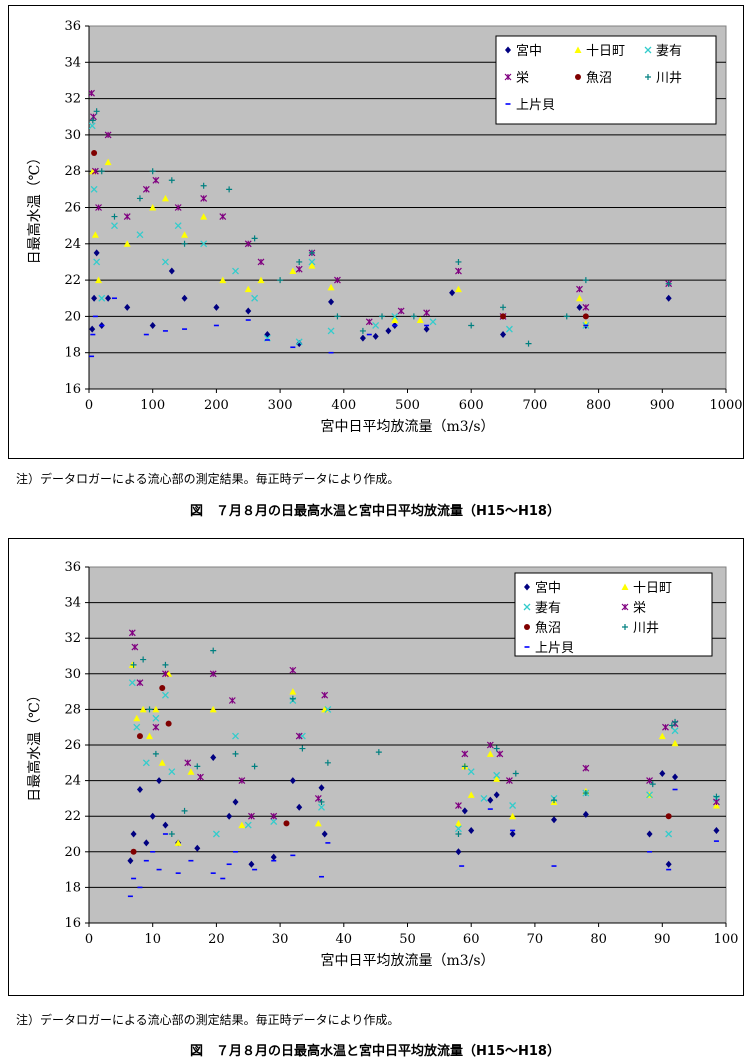 The image size is (750, 1064). Describe the element at coordinates (648, 50) in the screenshot. I see `legend-marker-tsumari` at that location.